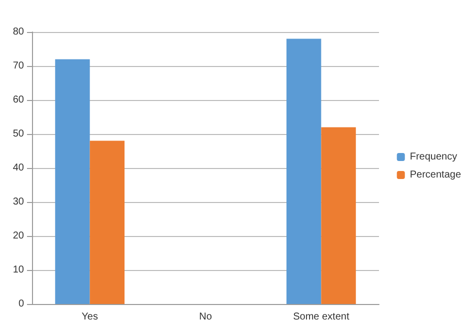 The width and height of the screenshot is (474, 332). What do you see at coordinates (18, 202) in the screenshot?
I see `y-tick-label: 30` at bounding box center [18, 202].